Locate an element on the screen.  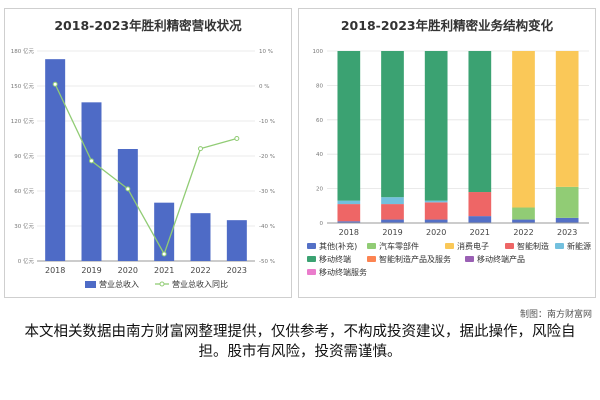
y-right-tick-label: 0 % is located at coordinates (264, 87).